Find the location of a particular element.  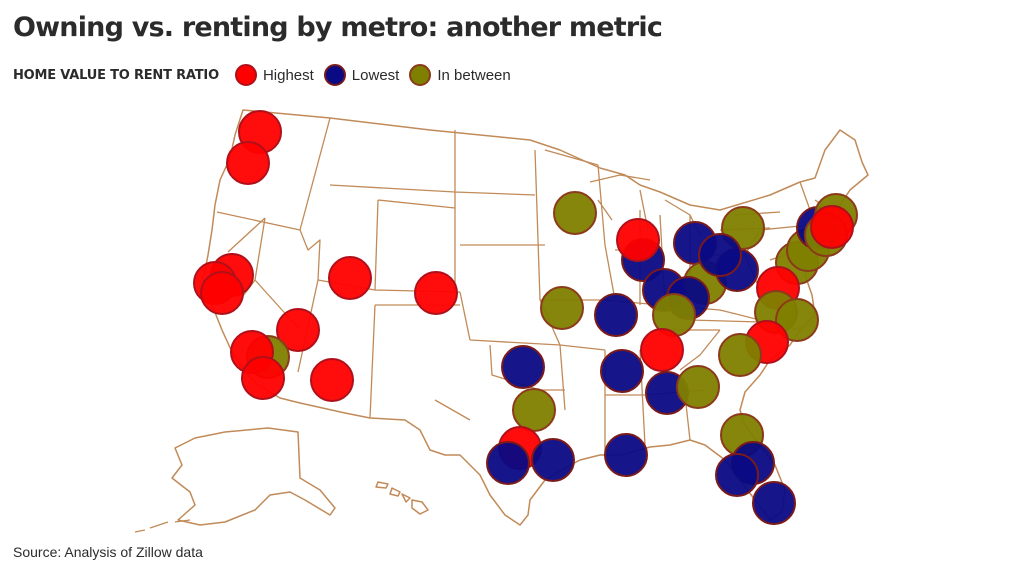

legend-item-lowest: Lowest is located at coordinates (361, 75).